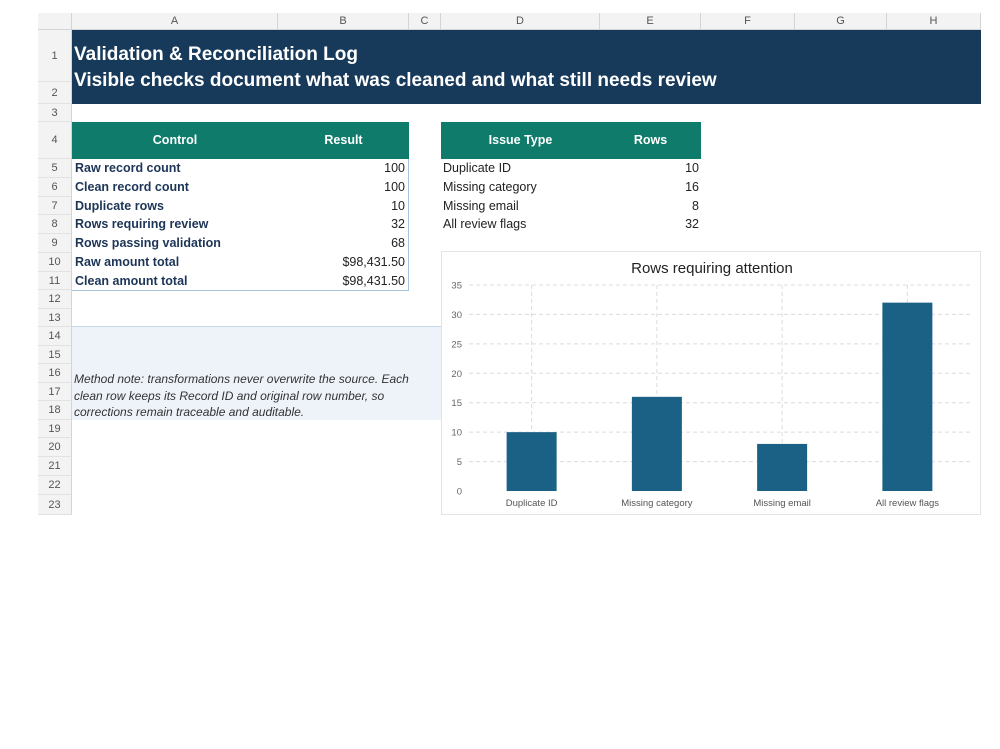 This screenshot has width=1000, height=749. Describe the element at coordinates (55, 447) in the screenshot. I see `row-header-20: 20` at that location.